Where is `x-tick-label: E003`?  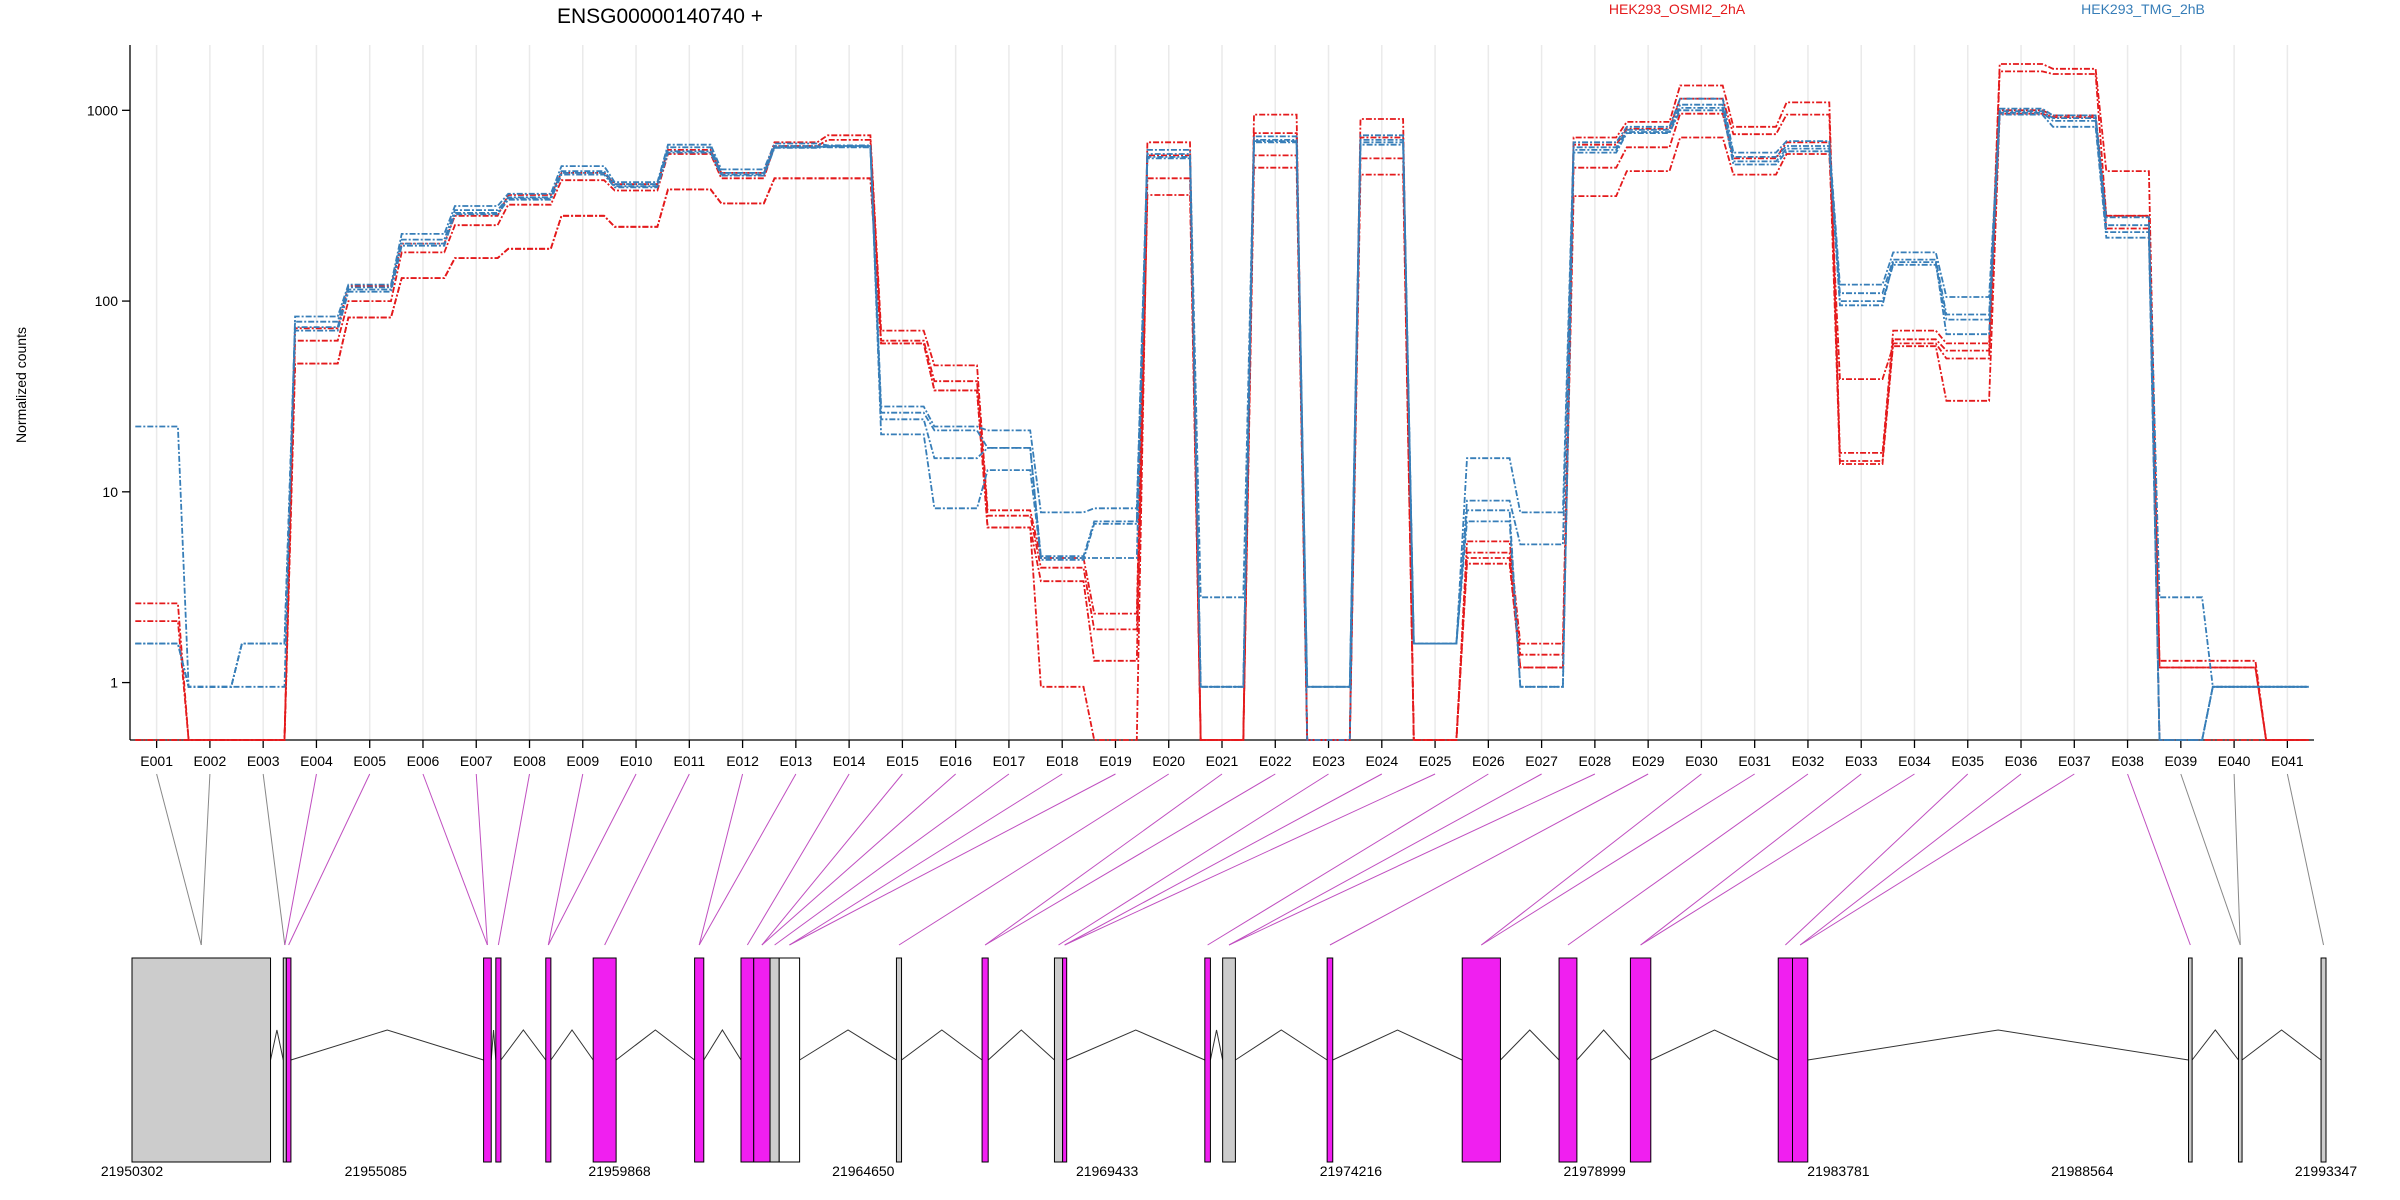 x-tick-label: E003 is located at coordinates (263, 761).